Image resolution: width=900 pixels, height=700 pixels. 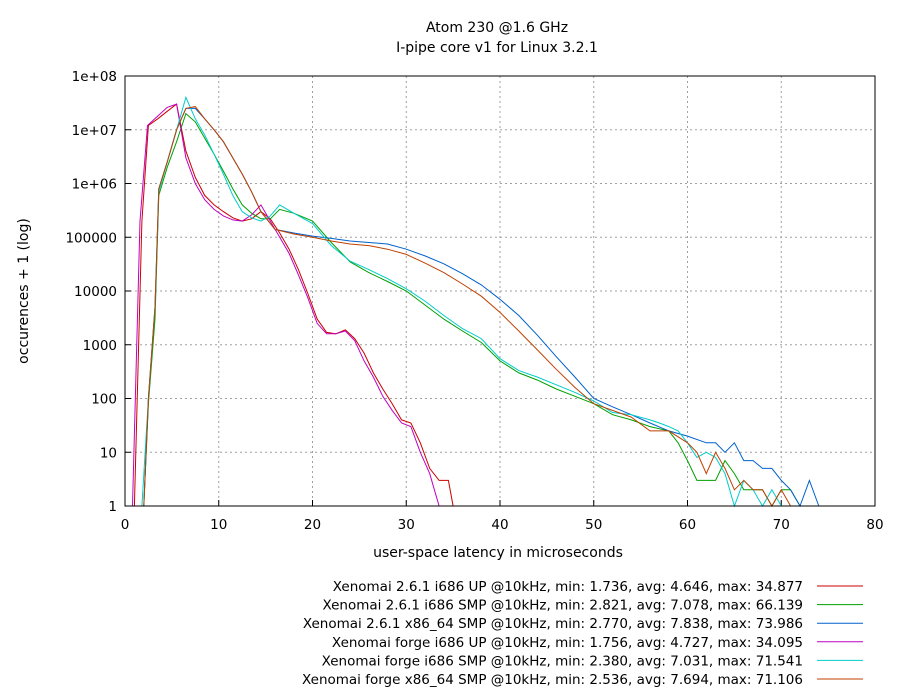 I want to click on x-axis-label: user-space latency in microseconds, so click(x=498, y=553).